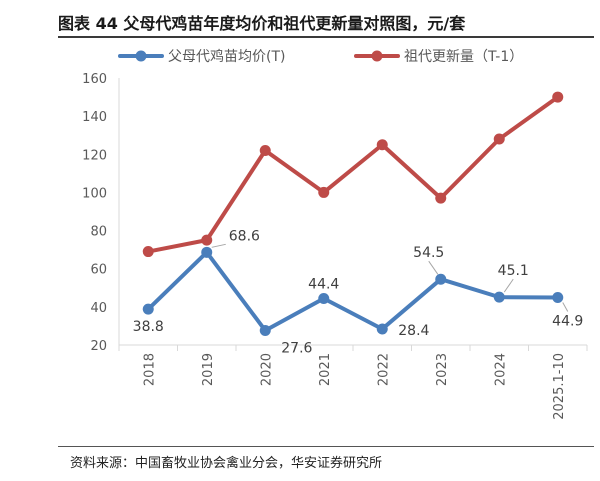 This screenshot has height=481, width=600. I want to click on x-tick-label: 2023, so click(442, 369).